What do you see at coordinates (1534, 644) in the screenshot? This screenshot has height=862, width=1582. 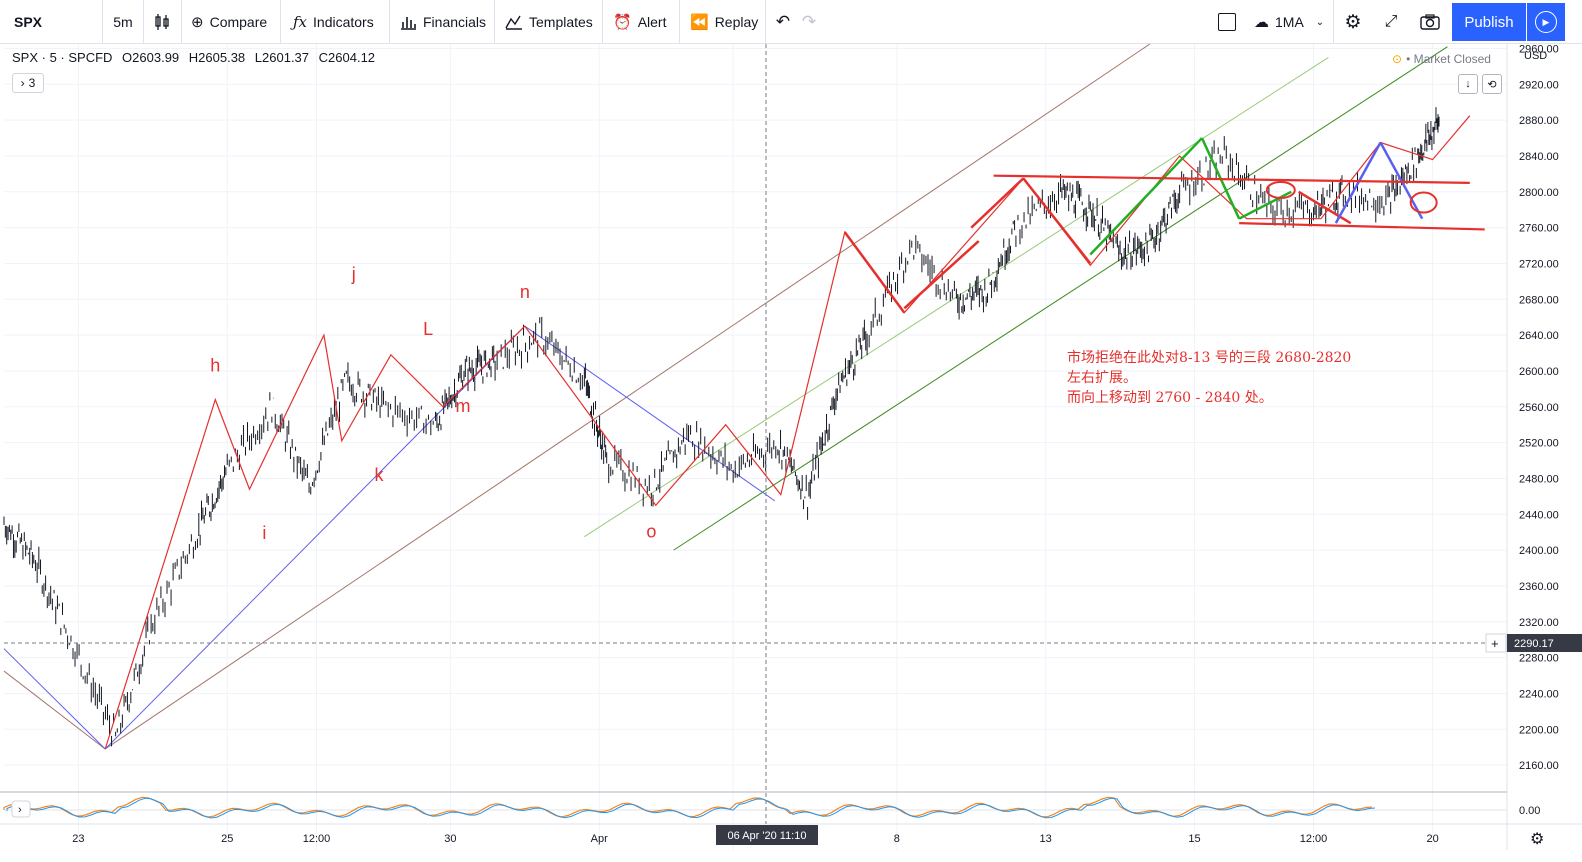 I see `crosshair-price-label: 2290.17` at bounding box center [1534, 644].